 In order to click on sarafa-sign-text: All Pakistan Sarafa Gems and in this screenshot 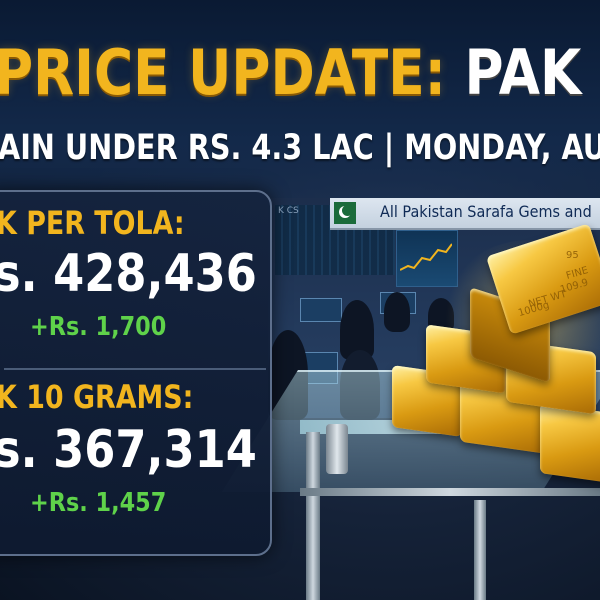, I will do `click(486, 211)`.